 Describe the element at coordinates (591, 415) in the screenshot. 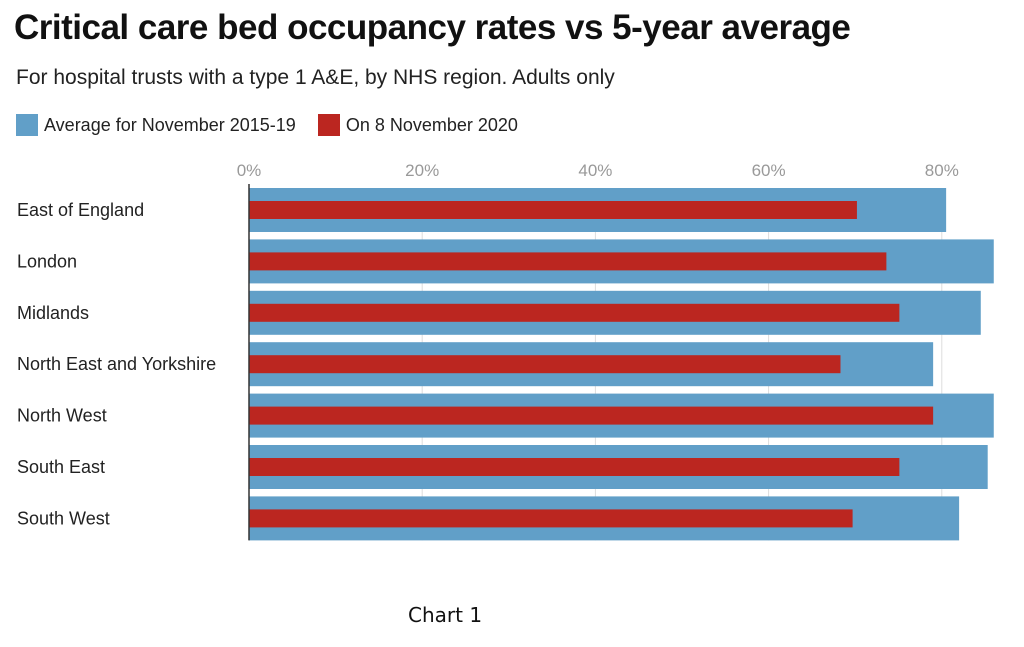

I see `bar-2020-north-west` at that location.